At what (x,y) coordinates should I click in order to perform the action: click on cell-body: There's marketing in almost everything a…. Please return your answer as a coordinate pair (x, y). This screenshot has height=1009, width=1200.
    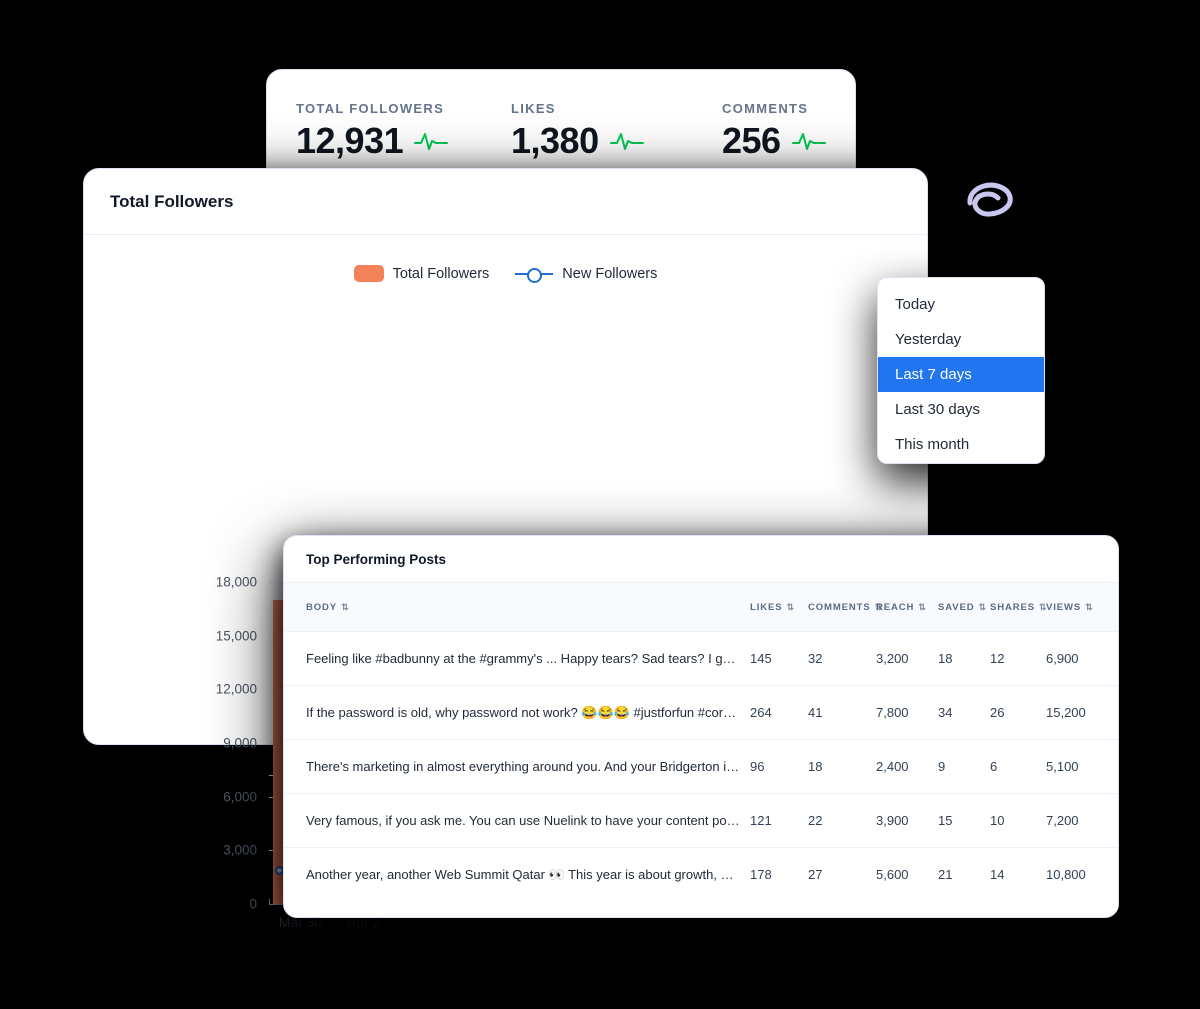
    Looking at the image, I should click on (517, 766).